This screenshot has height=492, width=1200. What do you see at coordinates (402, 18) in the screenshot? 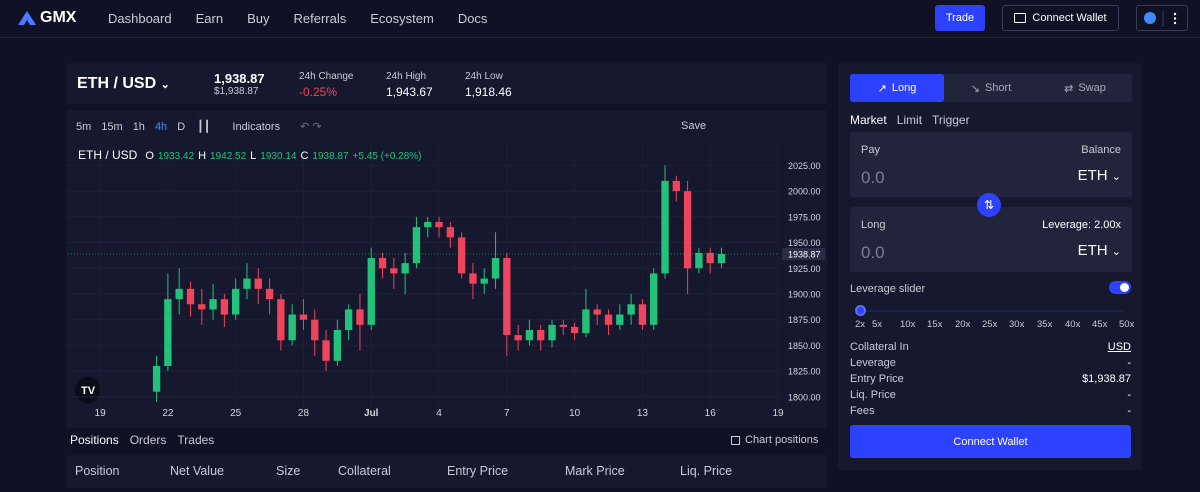
I see `nav-link: Ecosystem` at bounding box center [402, 18].